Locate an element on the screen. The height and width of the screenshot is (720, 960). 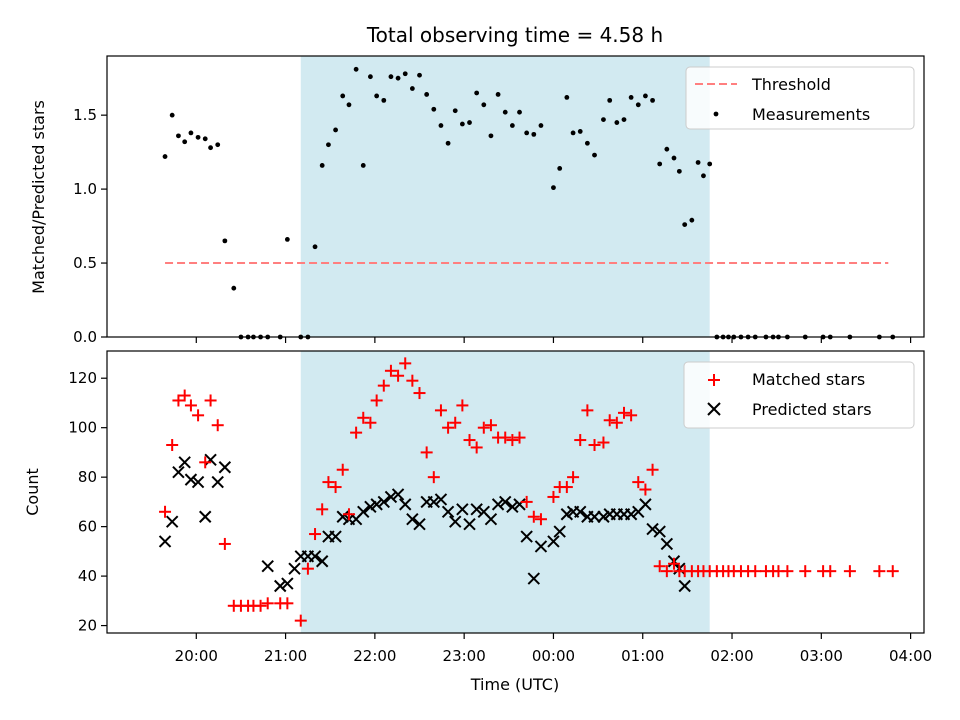
top-y-ticks: 0.0 0.5 1.0 1.5 is located at coordinates (90, 226).